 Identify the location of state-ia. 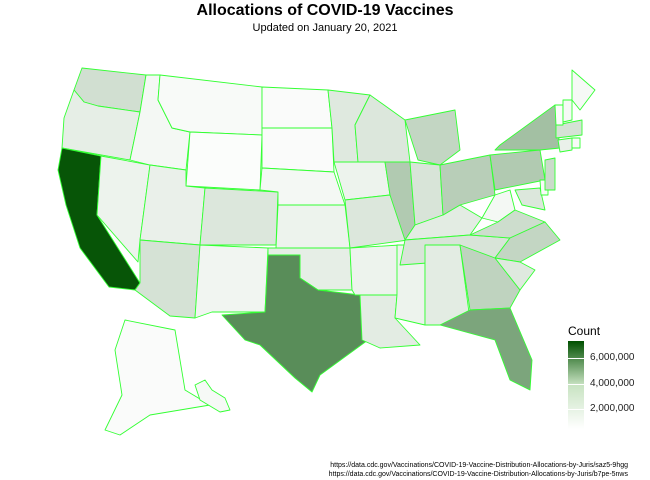
(362, 181).